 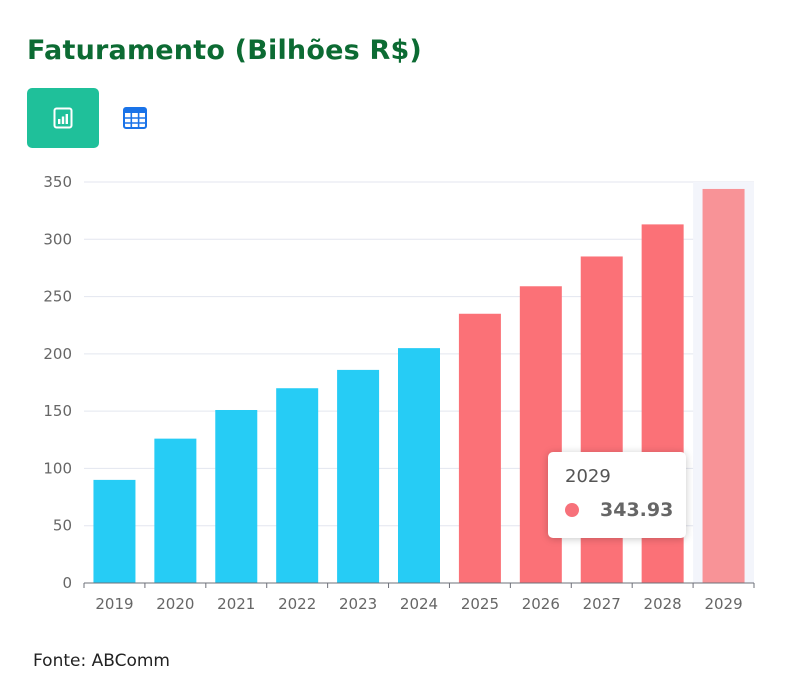 I want to click on x-tick-label: 2020, so click(x=175, y=604).